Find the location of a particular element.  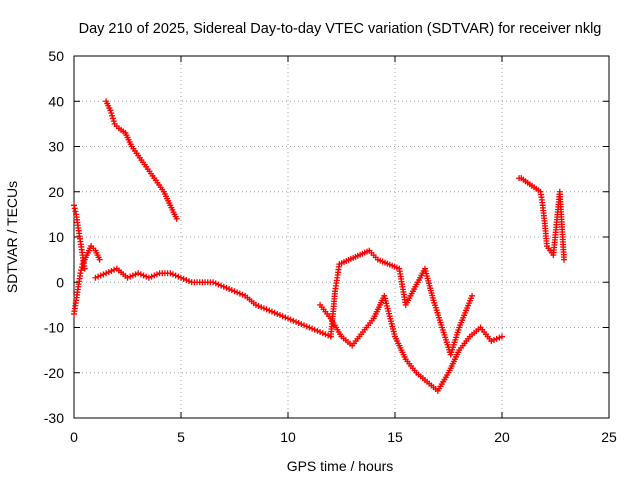

y-tick-label: 10 is located at coordinates (56, 237).